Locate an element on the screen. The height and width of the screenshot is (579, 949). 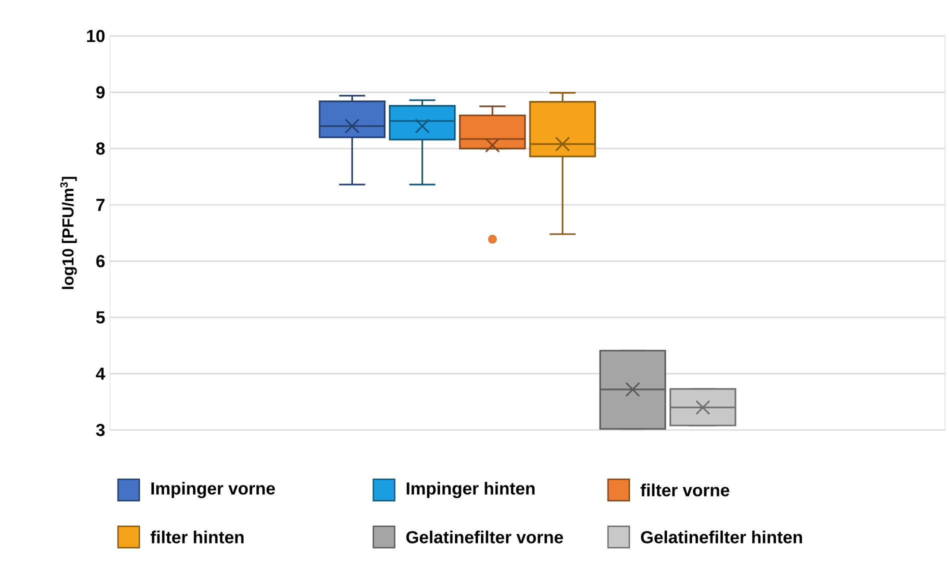
legend-label: Gelatinefilter vorne is located at coordinates (484, 537).